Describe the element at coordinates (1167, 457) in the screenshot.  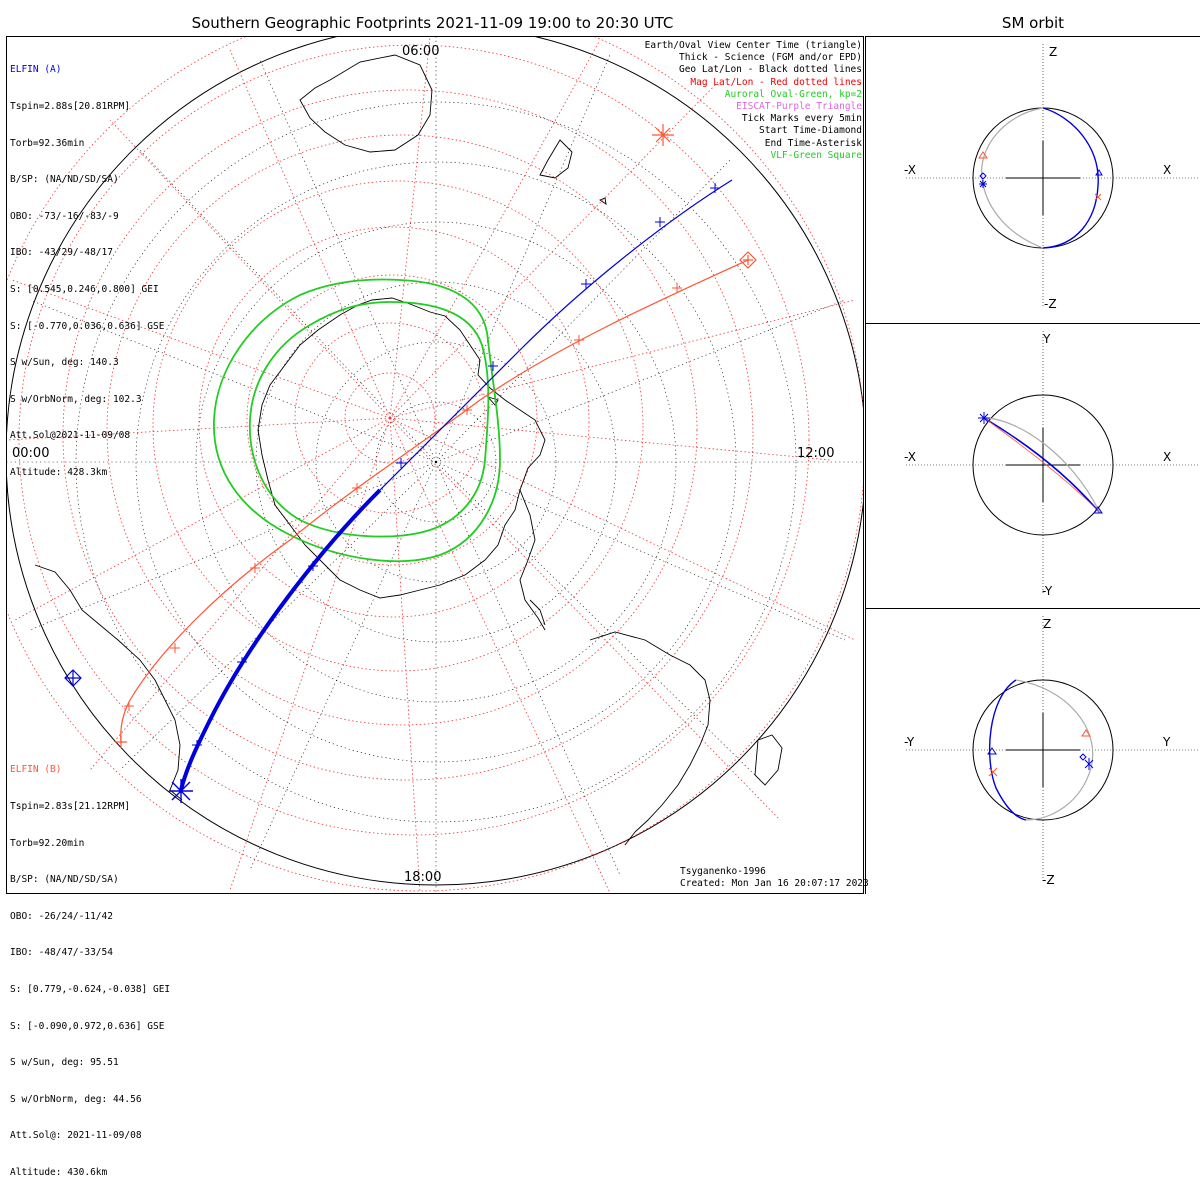
I see `sm-xy-hpos-label: X` at that location.